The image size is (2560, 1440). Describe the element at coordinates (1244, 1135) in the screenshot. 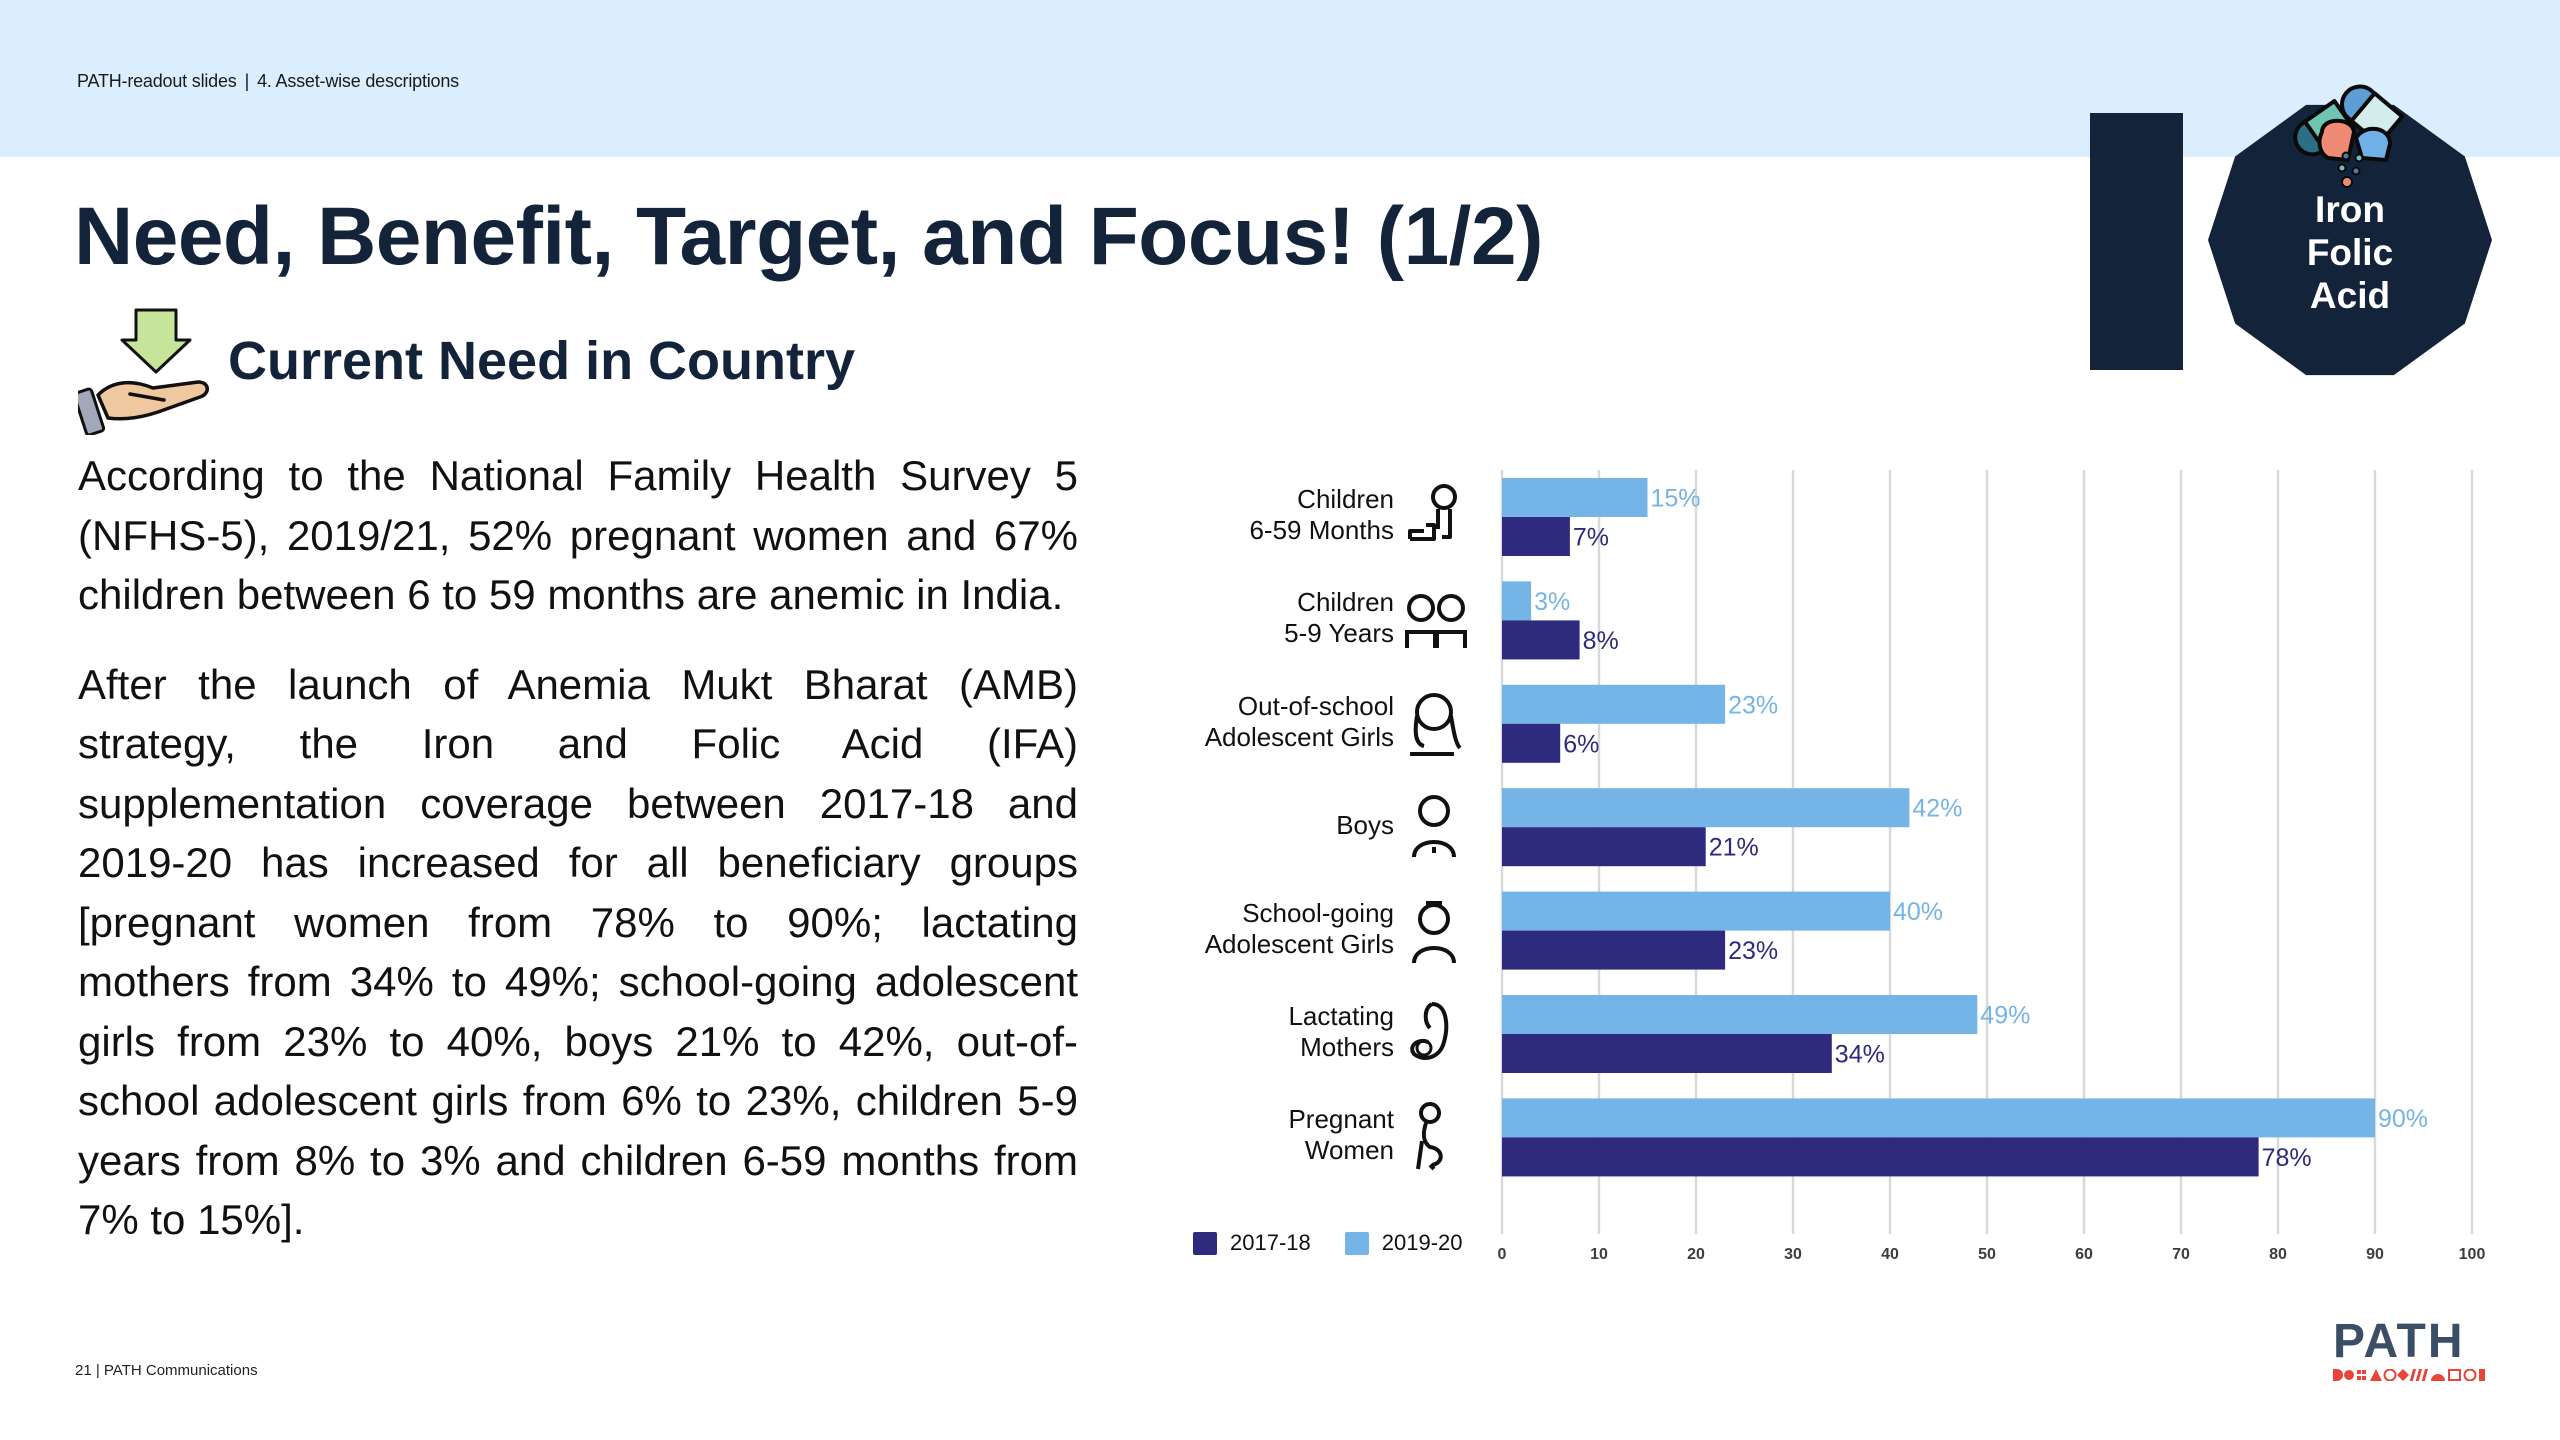

I see `category-label: Pregnant Women` at that location.